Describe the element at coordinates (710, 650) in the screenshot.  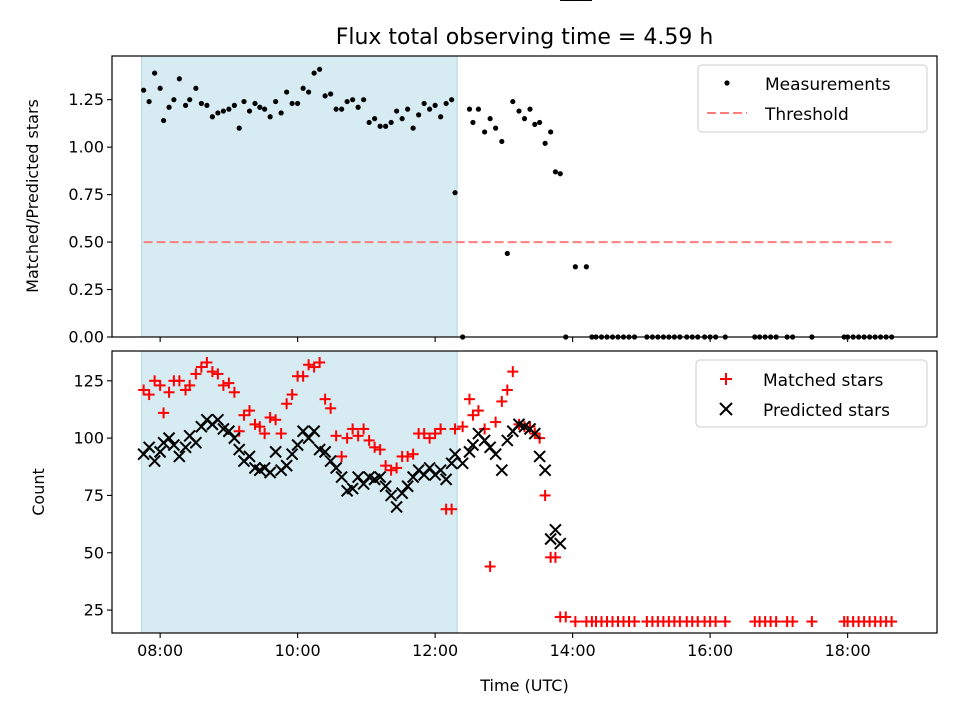
I see `x-tick-label: 16:00` at that location.